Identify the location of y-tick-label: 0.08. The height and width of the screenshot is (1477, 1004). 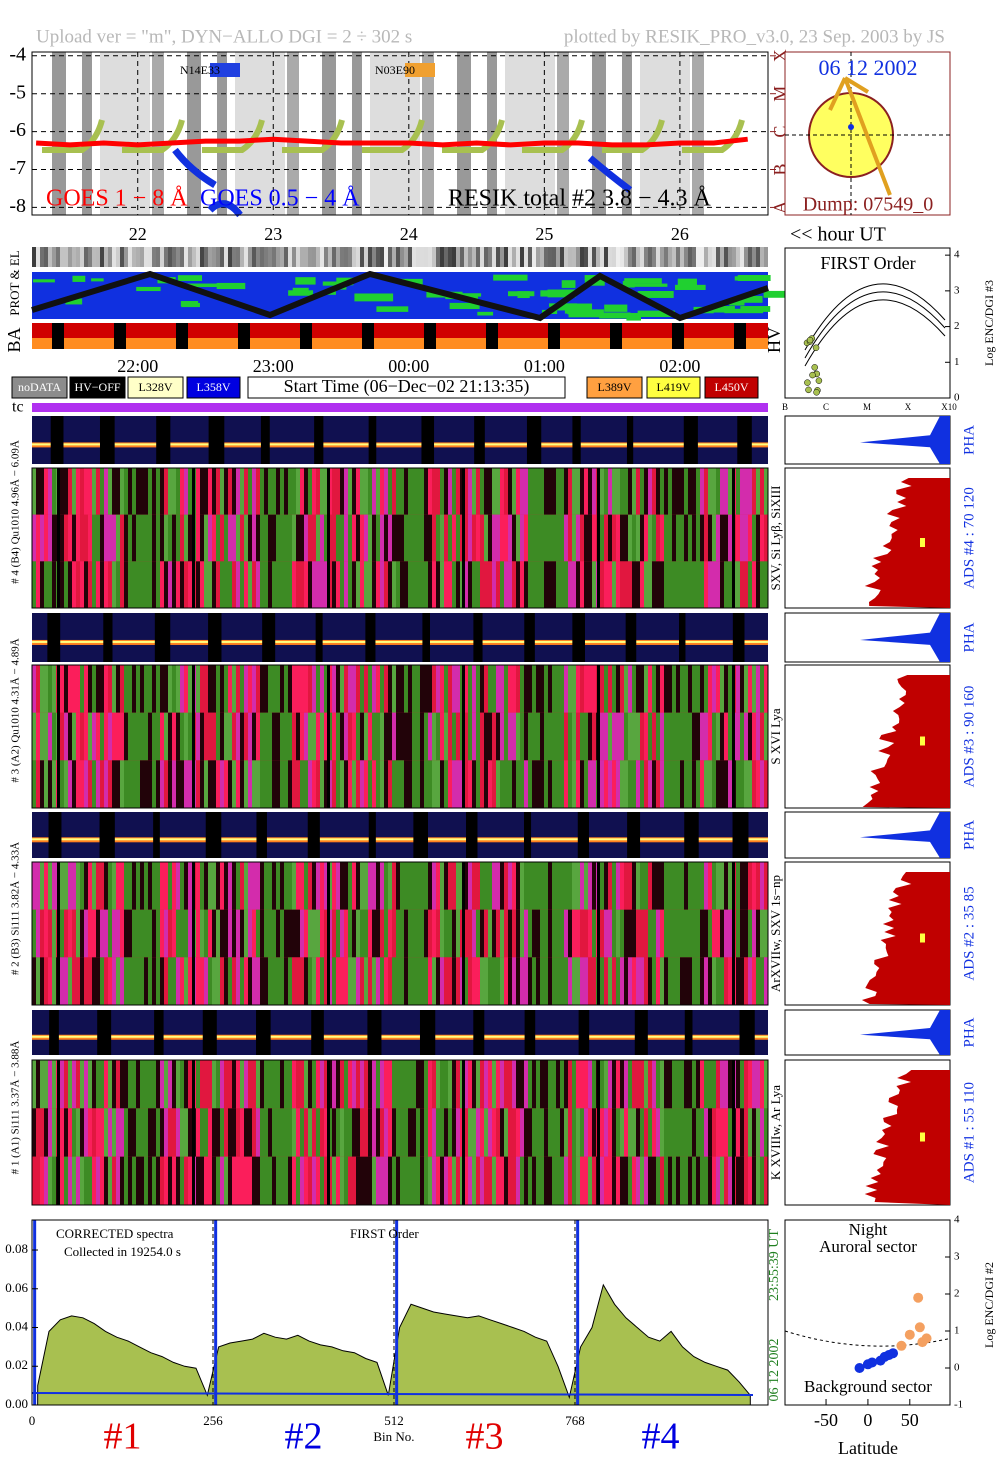
(16, 1248).